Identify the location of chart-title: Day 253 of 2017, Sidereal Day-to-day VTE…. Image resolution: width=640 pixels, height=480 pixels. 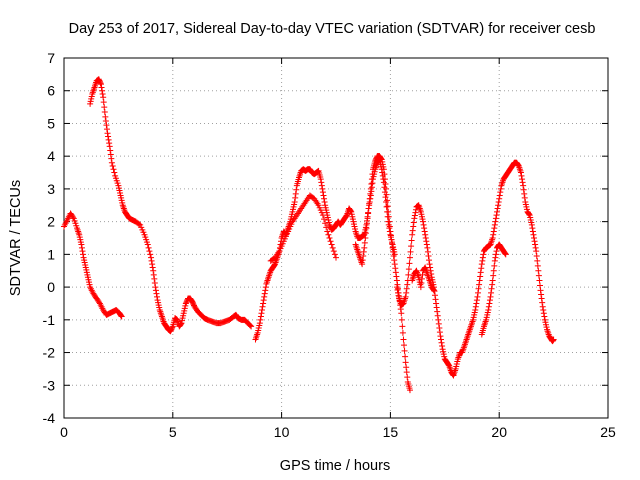
(332, 29).